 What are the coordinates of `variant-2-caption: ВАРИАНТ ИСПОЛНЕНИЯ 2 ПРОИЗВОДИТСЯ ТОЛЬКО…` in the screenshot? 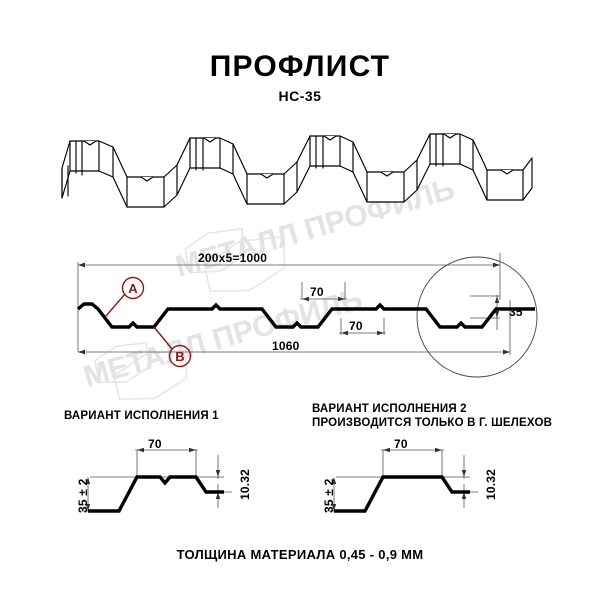 It's located at (432, 416).